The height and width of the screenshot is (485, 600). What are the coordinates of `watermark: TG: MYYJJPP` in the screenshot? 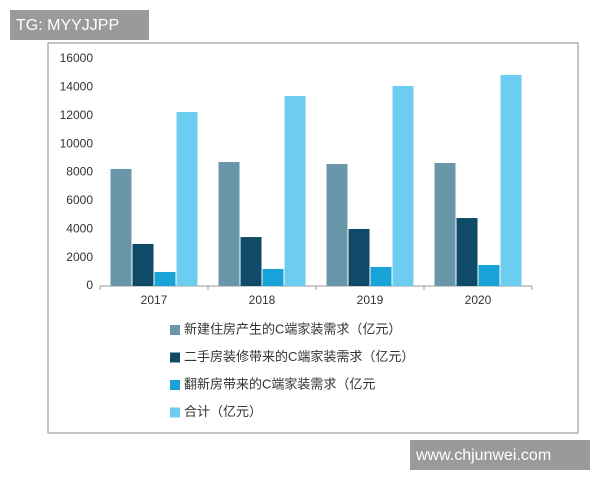 It's located at (67, 25).